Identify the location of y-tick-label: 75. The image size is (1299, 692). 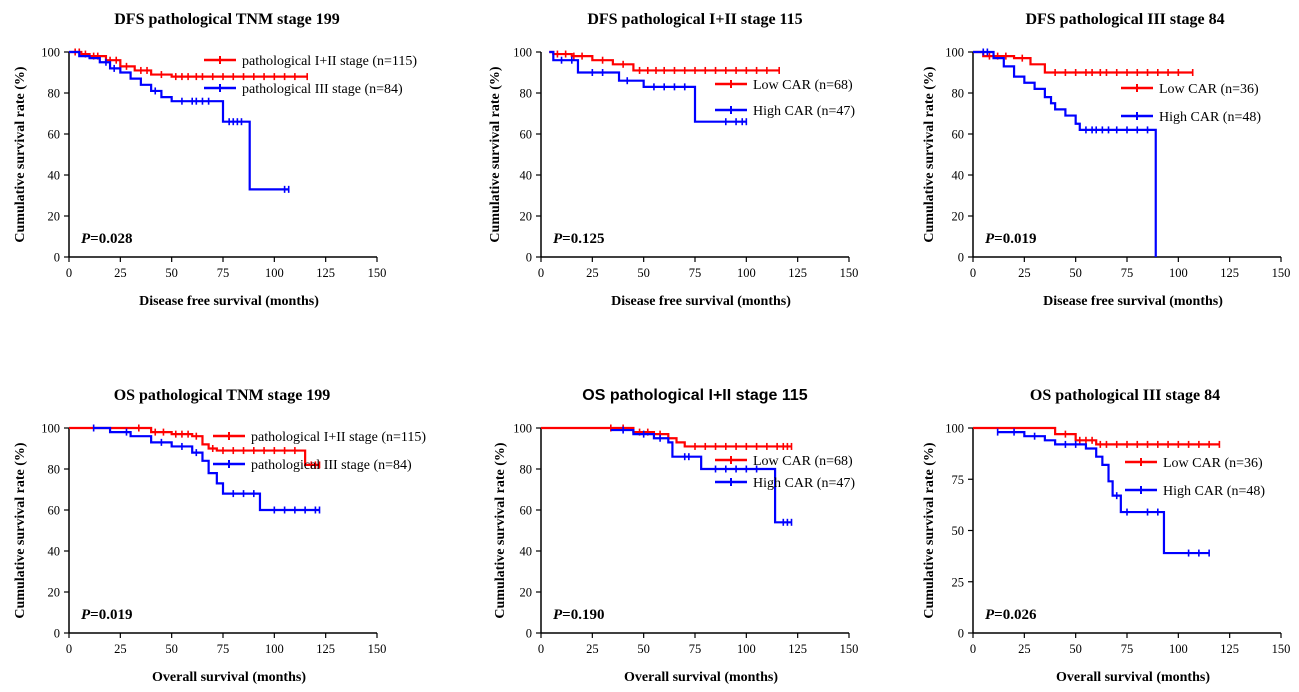
(958, 480).